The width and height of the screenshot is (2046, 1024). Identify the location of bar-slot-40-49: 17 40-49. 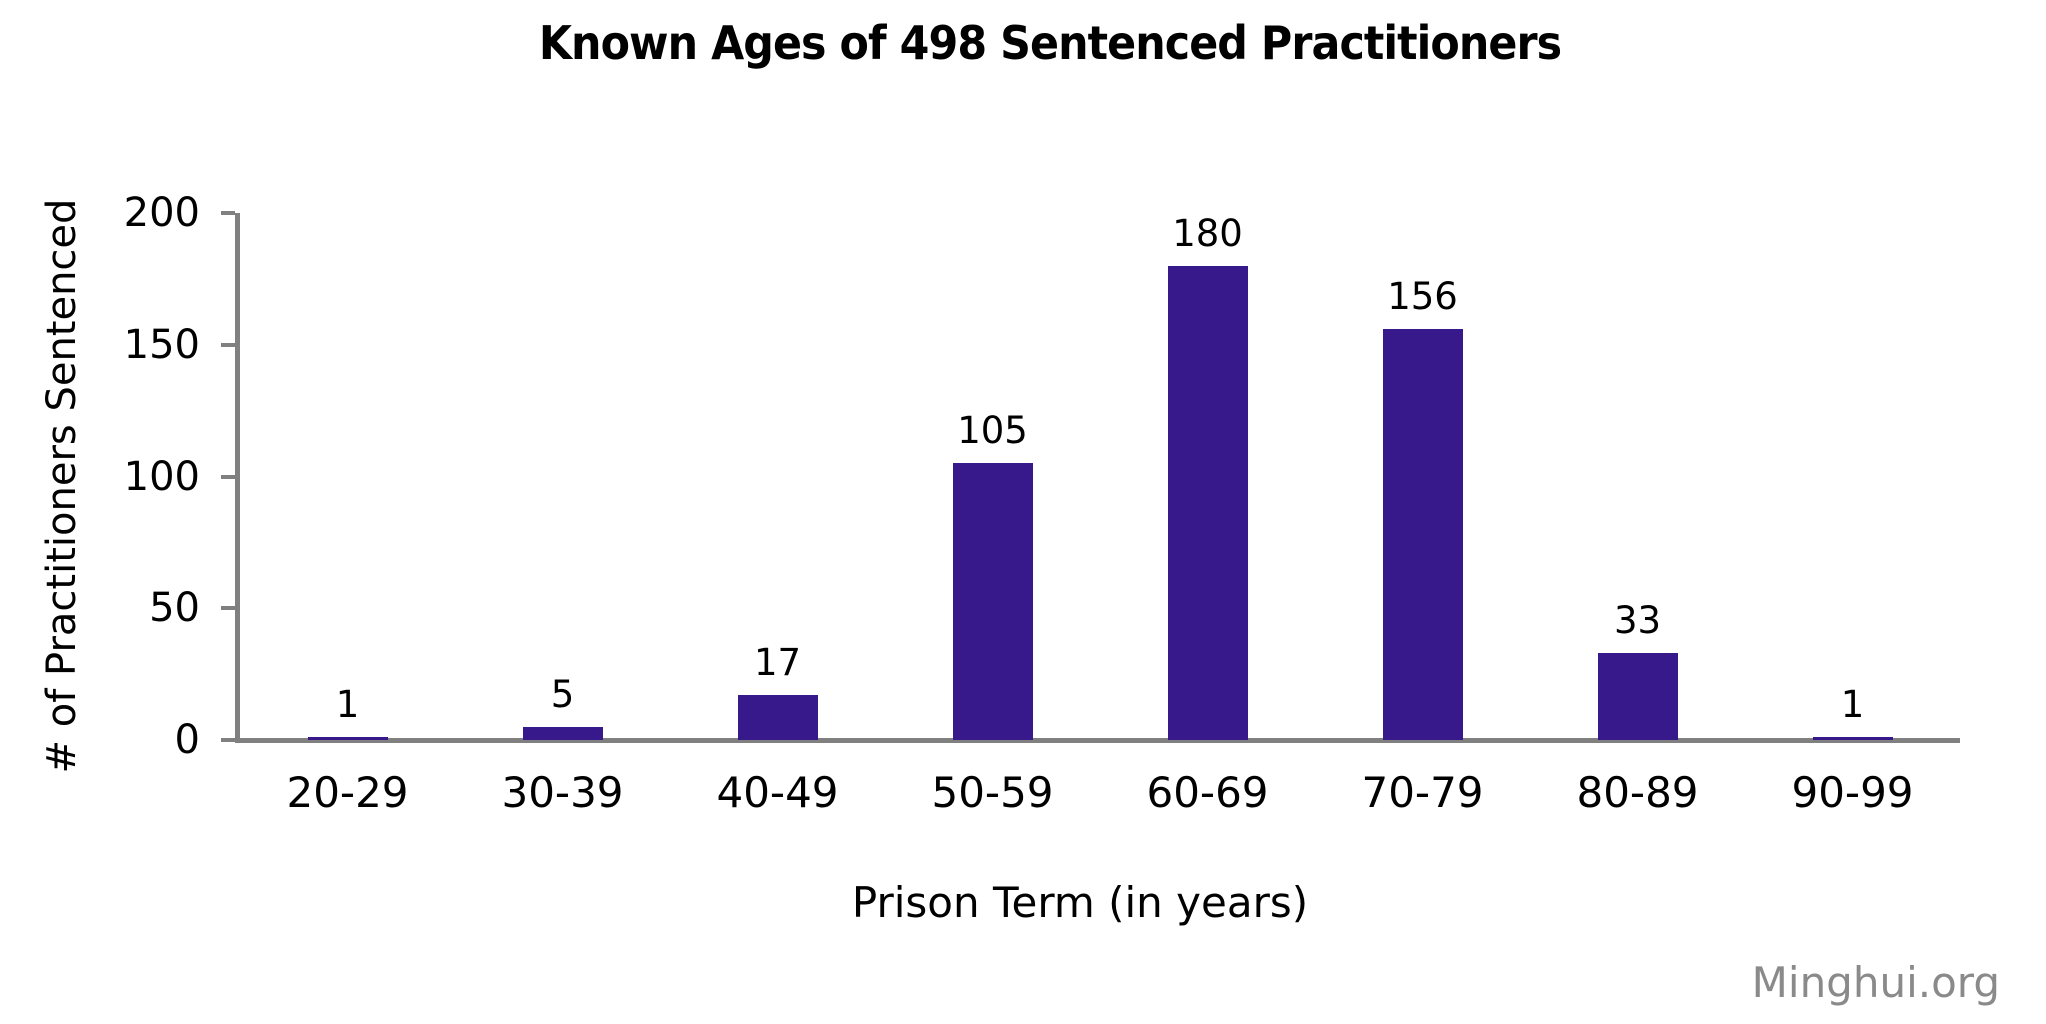
(777, 515).